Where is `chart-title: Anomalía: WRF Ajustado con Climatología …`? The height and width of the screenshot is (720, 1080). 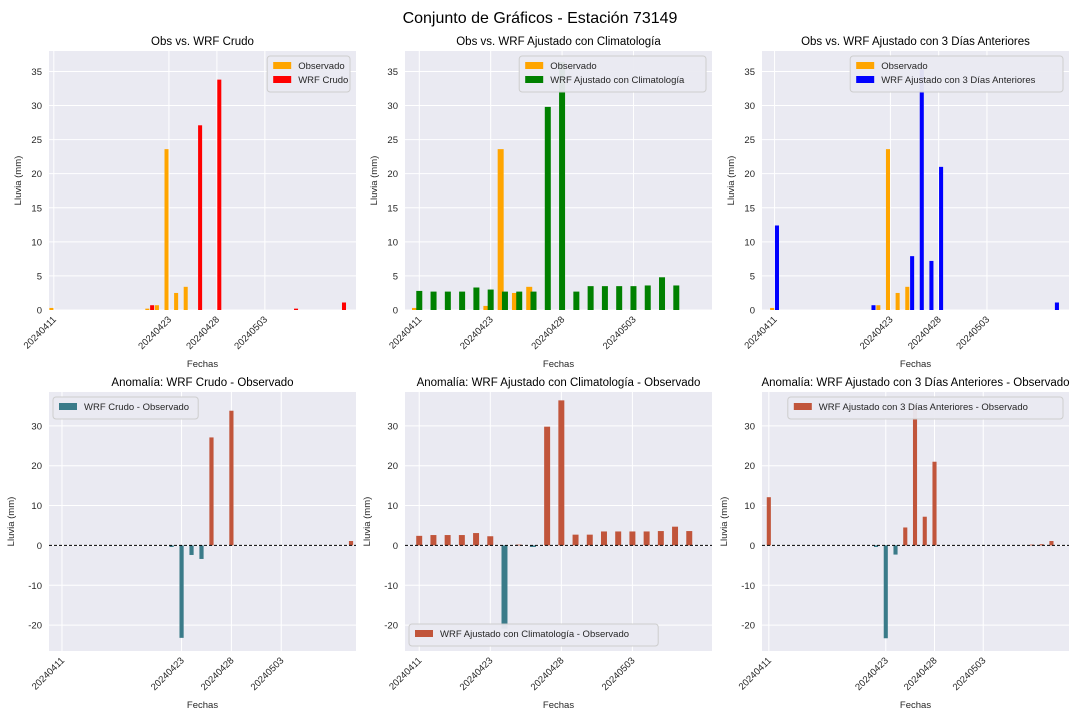
chart-title: Anomalía: WRF Ajustado con Climatología … is located at coordinates (559, 383).